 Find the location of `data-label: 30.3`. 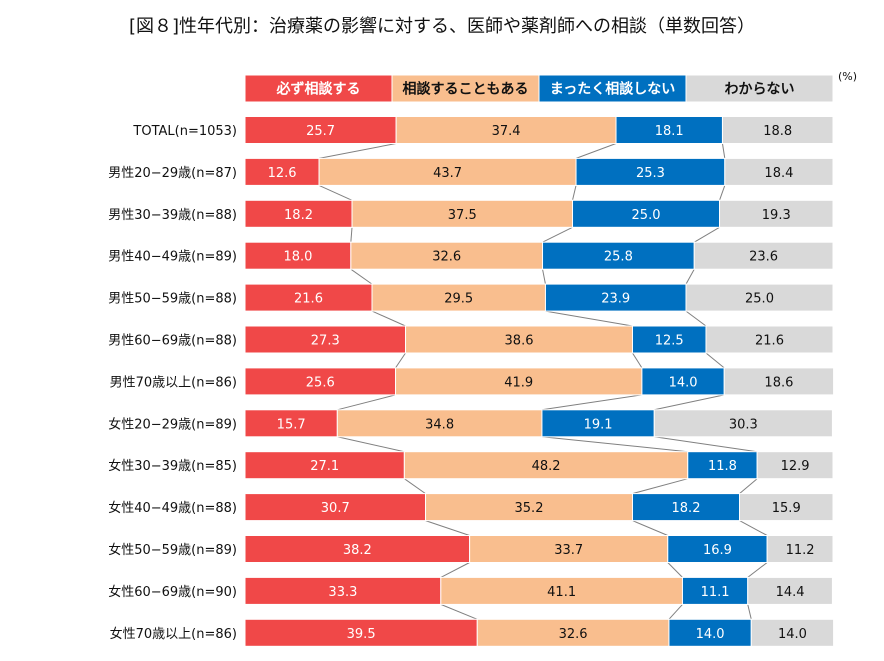

data-label: 30.3 is located at coordinates (743, 424).